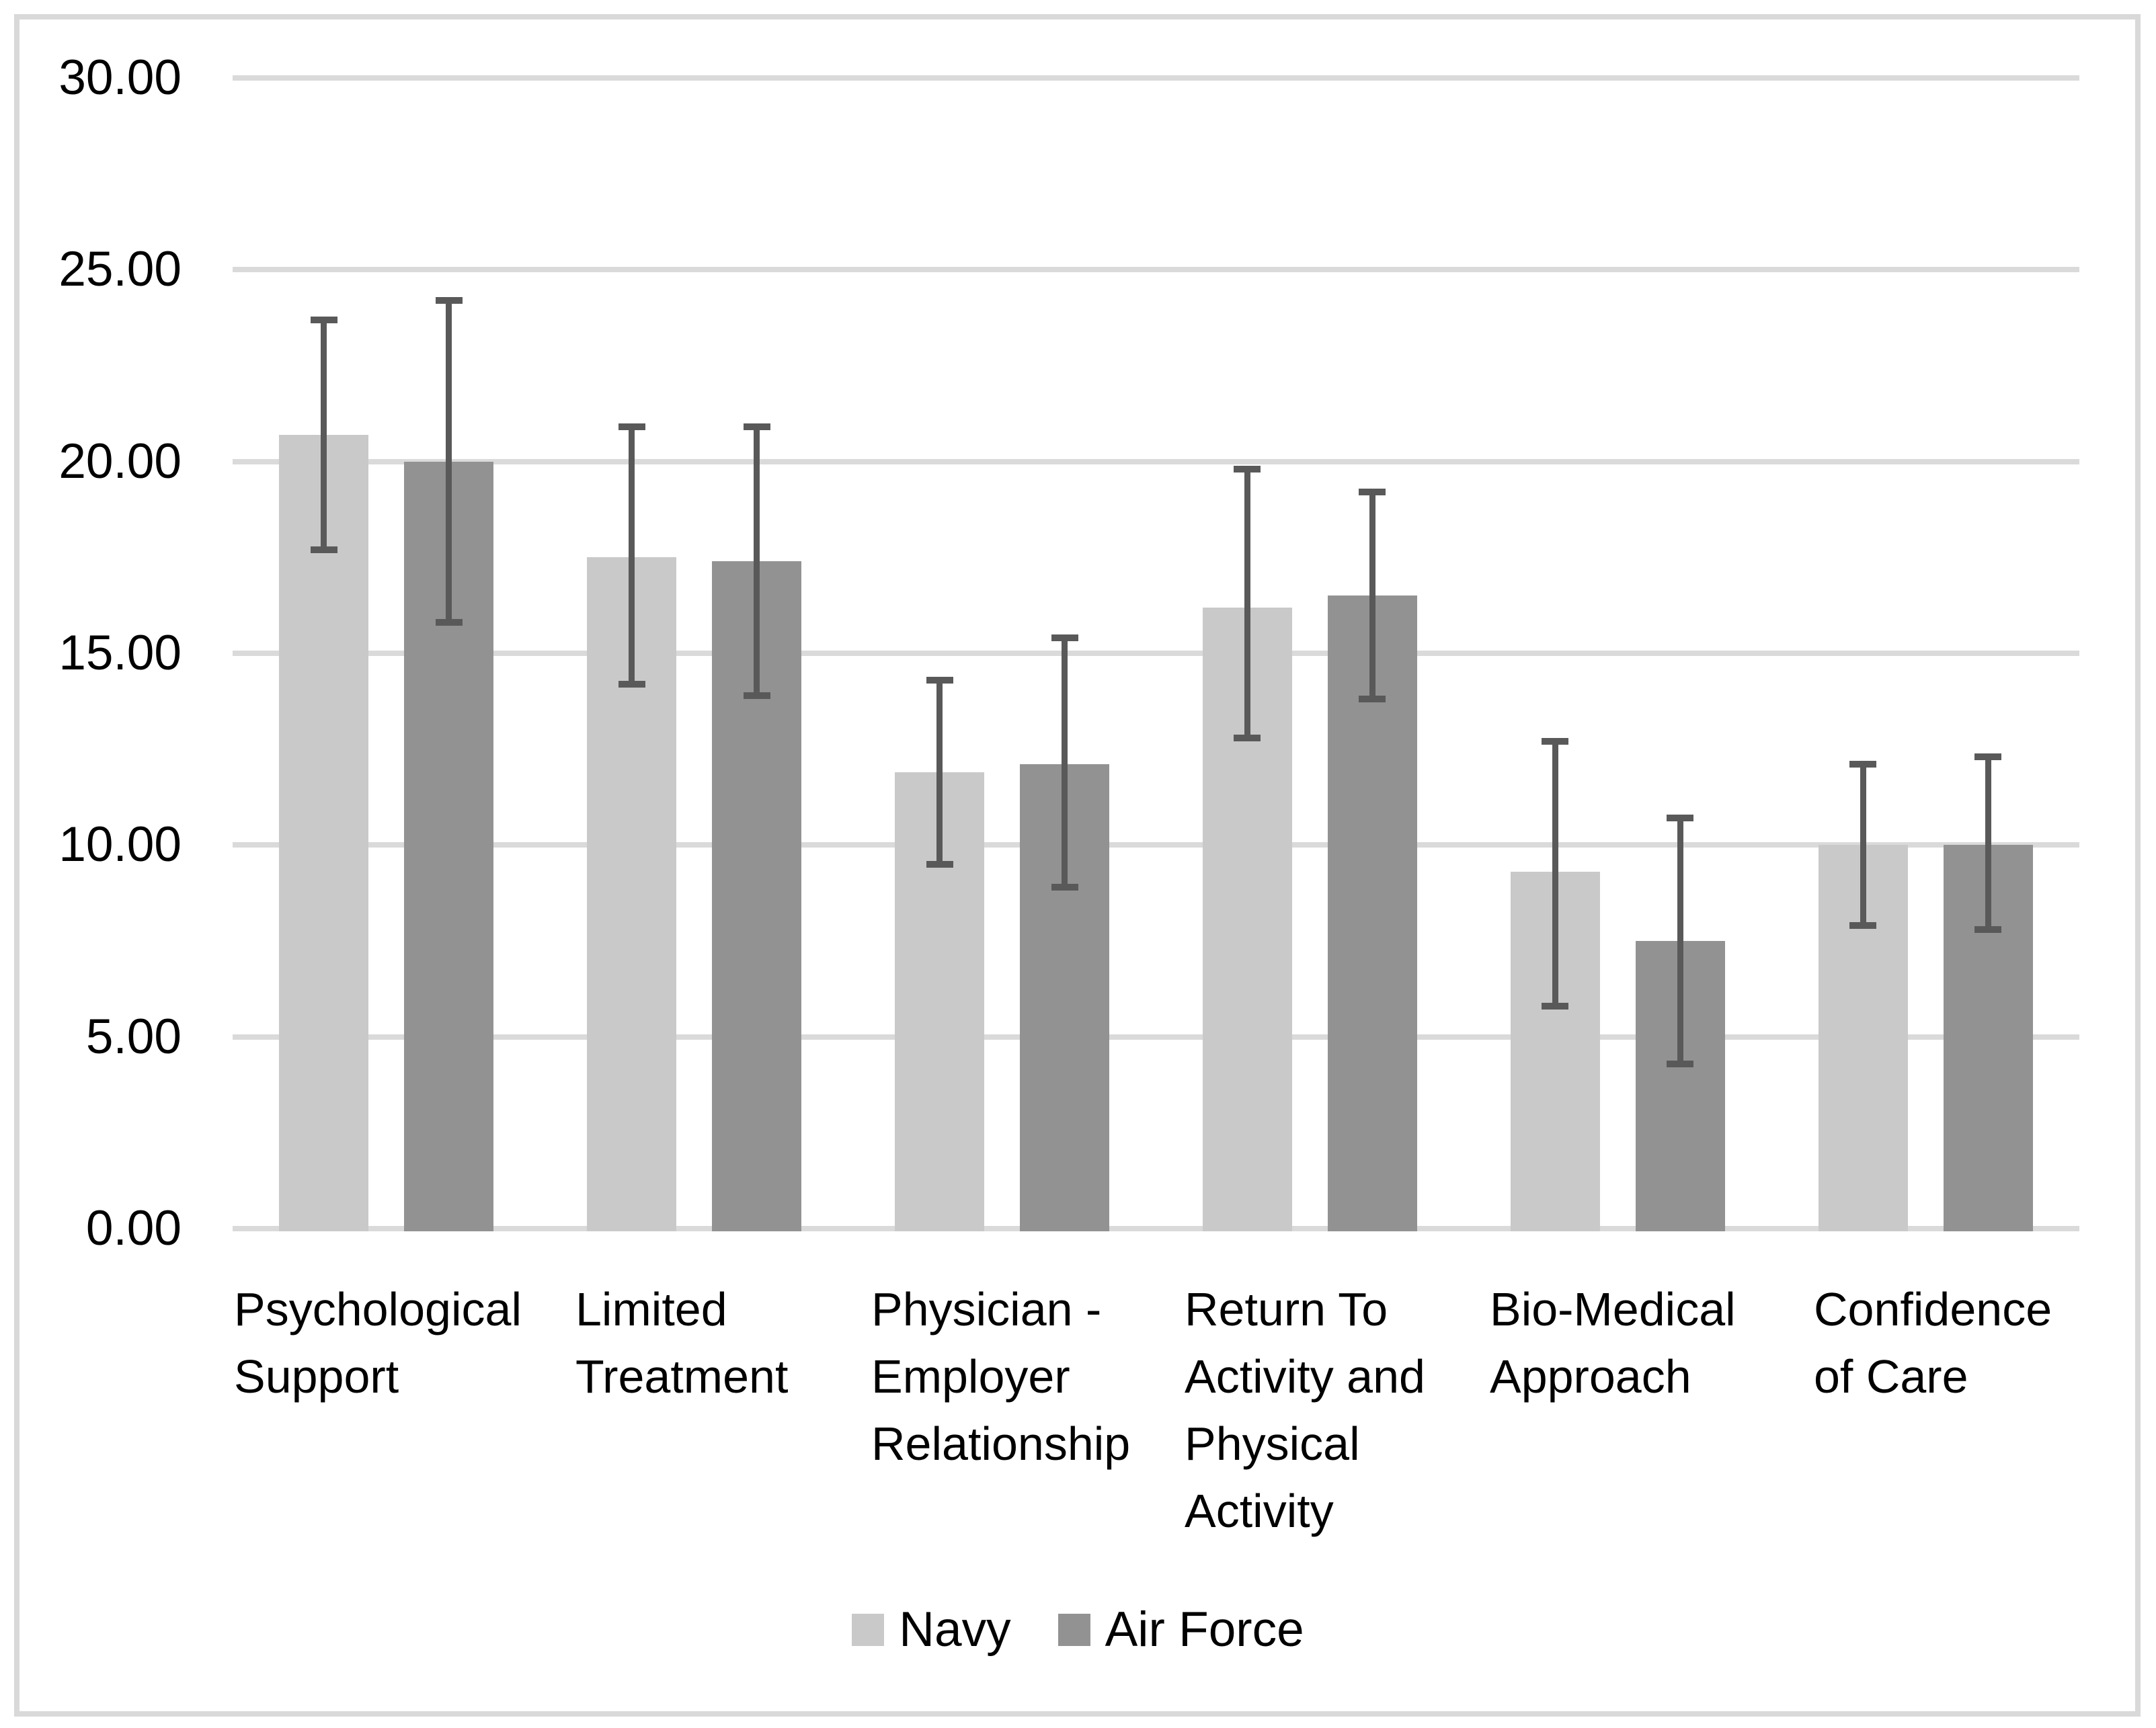 The height and width of the screenshot is (1728, 2156). Describe the element at coordinates (1933, 1343) in the screenshot. I see `category-label-5: Confidence of Care` at that location.